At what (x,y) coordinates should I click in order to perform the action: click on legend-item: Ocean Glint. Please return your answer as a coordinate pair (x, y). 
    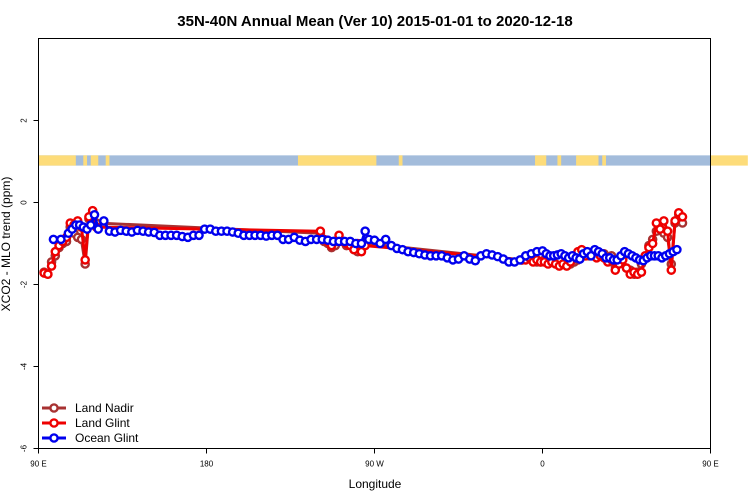
    Looking at the image, I should click on (90, 438).